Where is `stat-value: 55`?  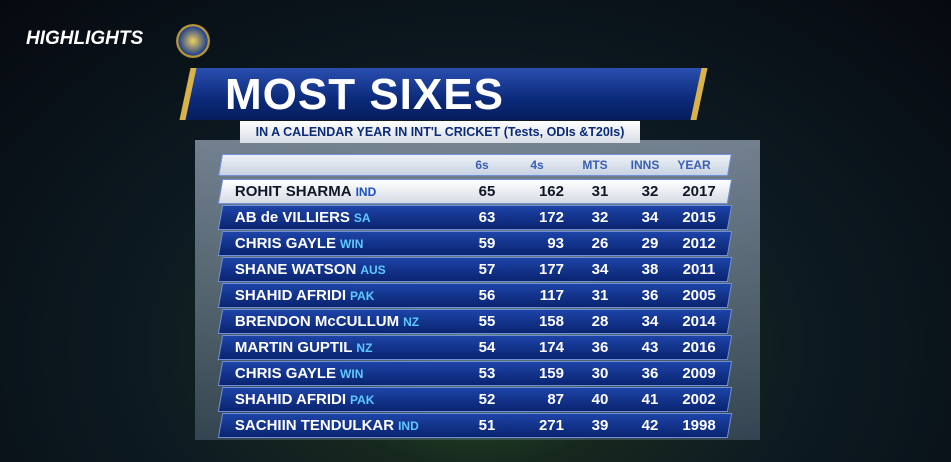
stat-value: 55 is located at coordinates (487, 321).